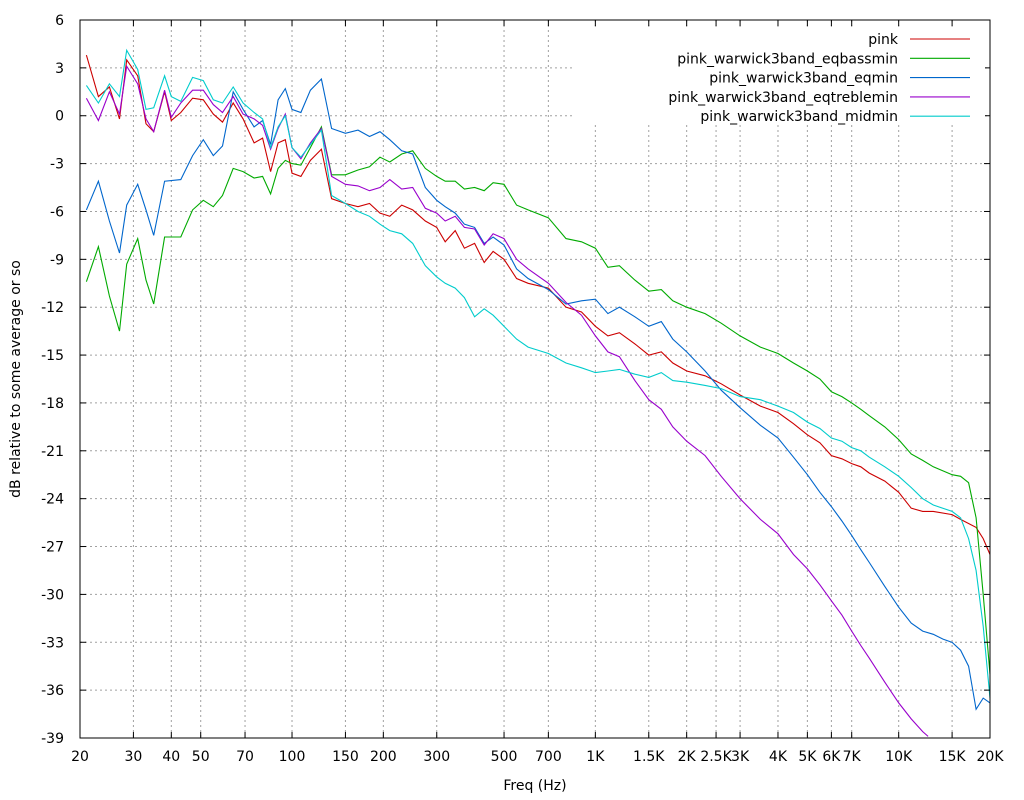 The image size is (1024, 800). I want to click on x-tick-label: 50, so click(201, 757).